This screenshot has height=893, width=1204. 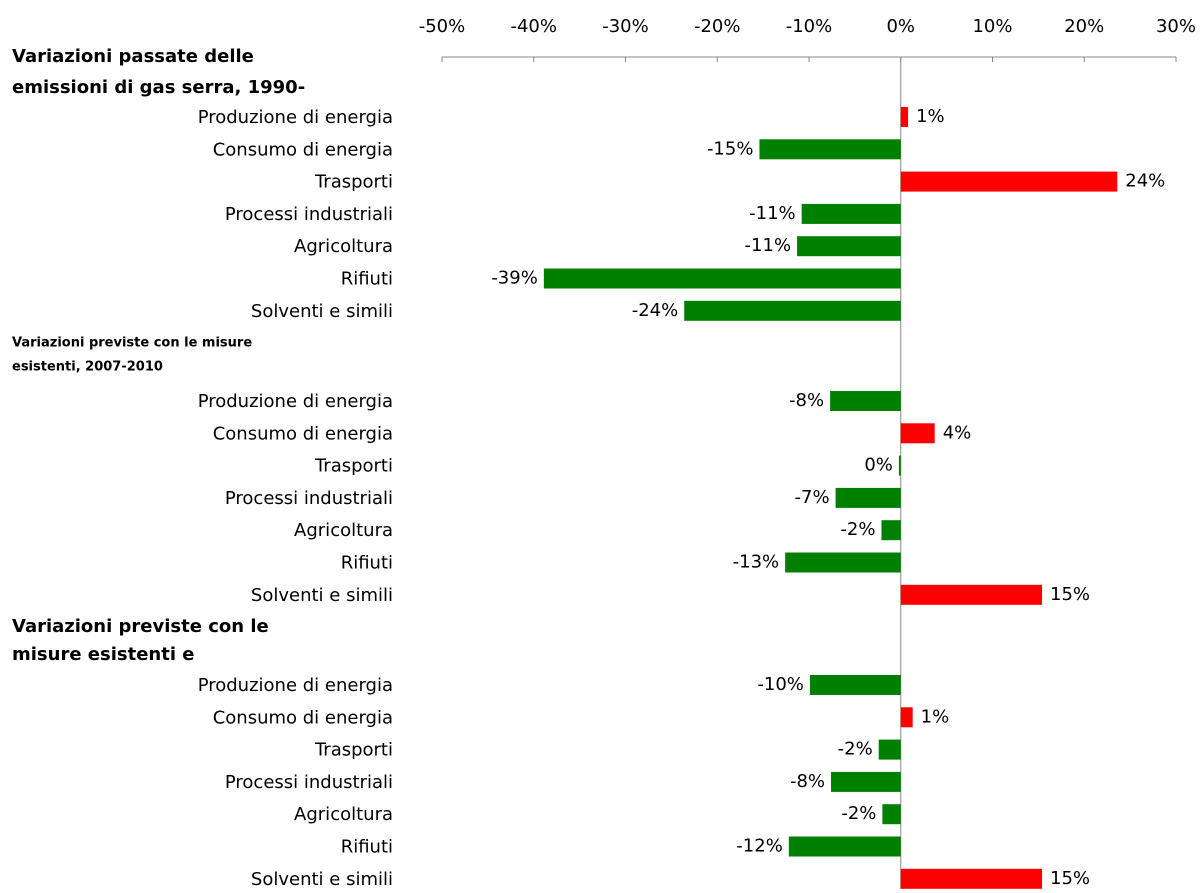 What do you see at coordinates (103, 654) in the screenshot?
I see `group-title: misure esistenti e` at bounding box center [103, 654].